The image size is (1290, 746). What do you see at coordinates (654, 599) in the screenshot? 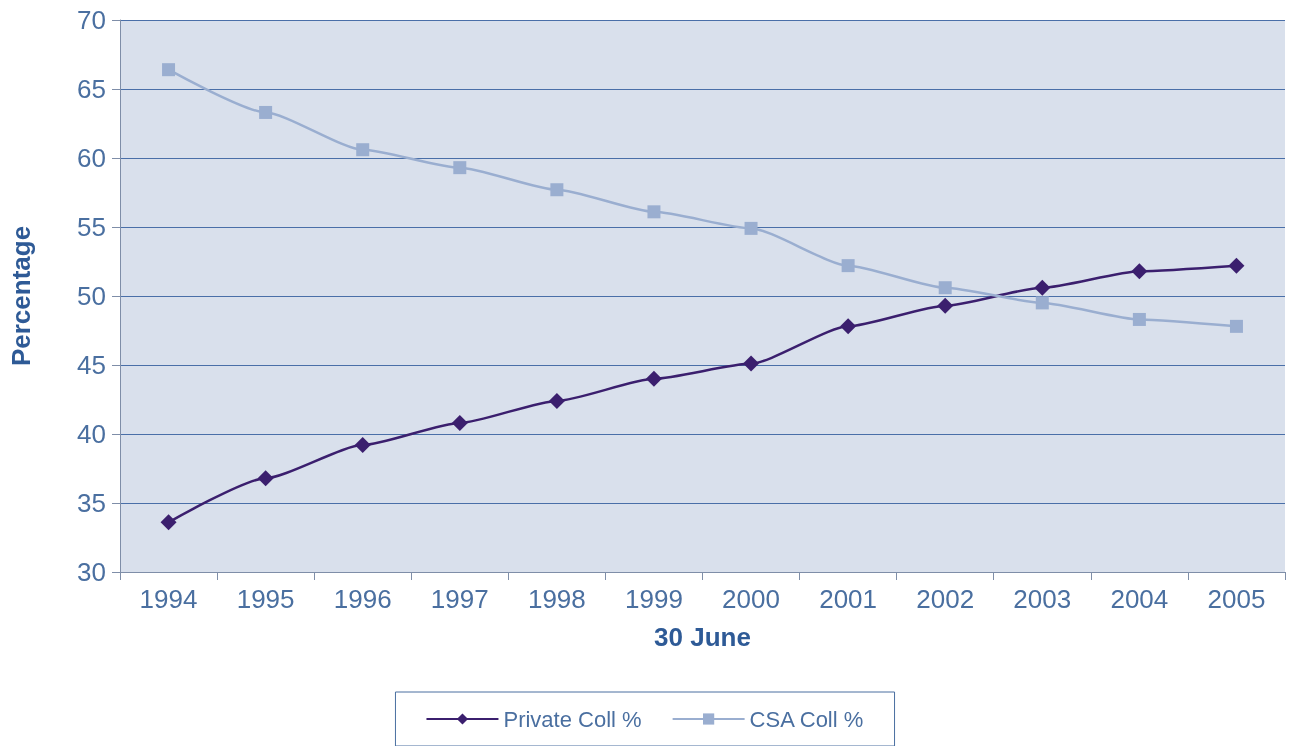
I see `x-tick-label: 1999` at bounding box center [654, 599].